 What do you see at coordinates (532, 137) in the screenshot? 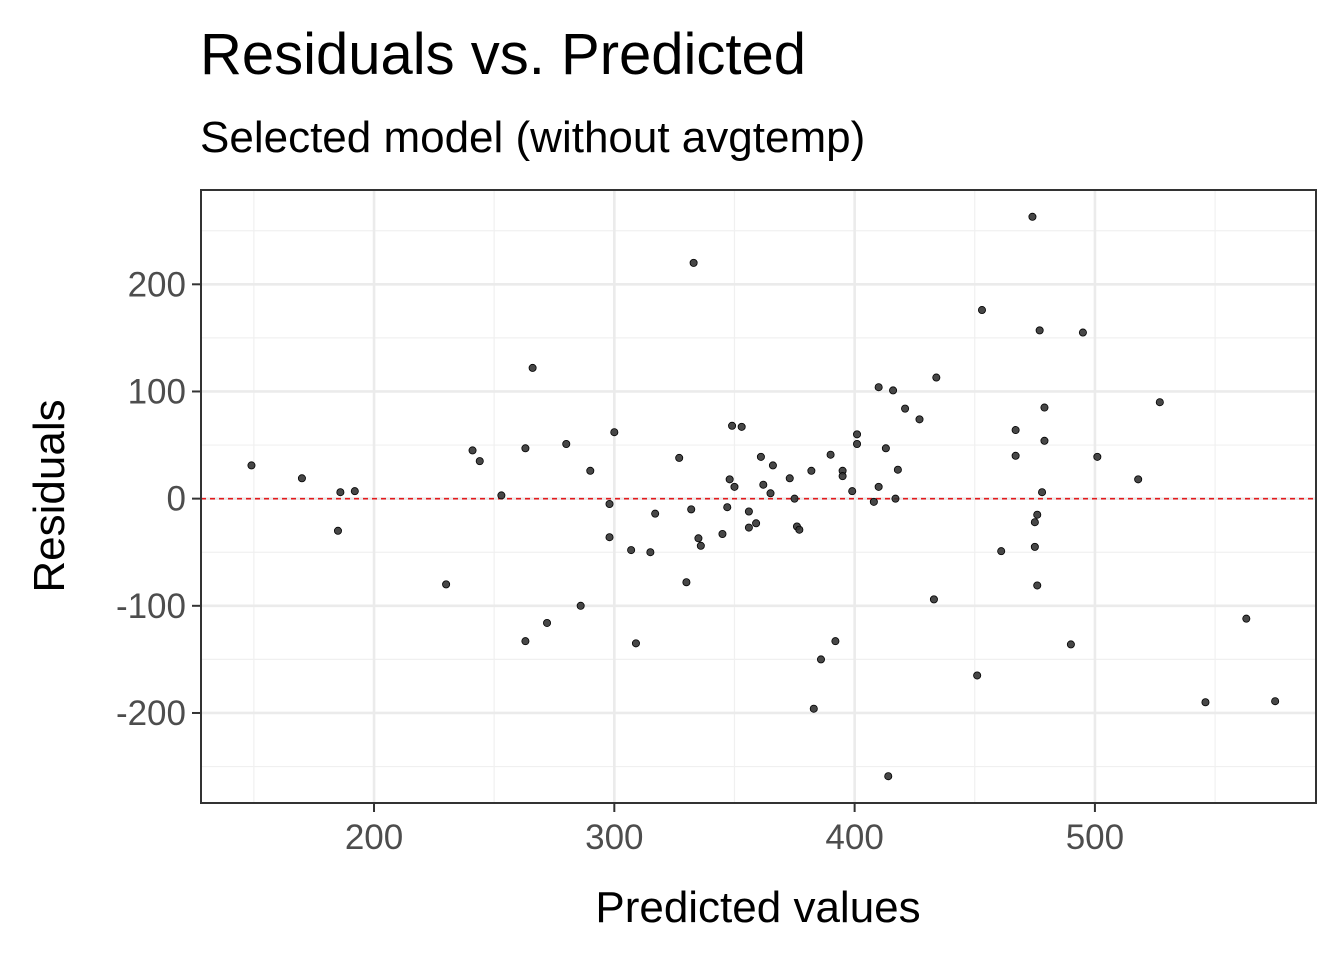
I see `chart-subtitle: Selected model (without avgtemp)` at bounding box center [532, 137].